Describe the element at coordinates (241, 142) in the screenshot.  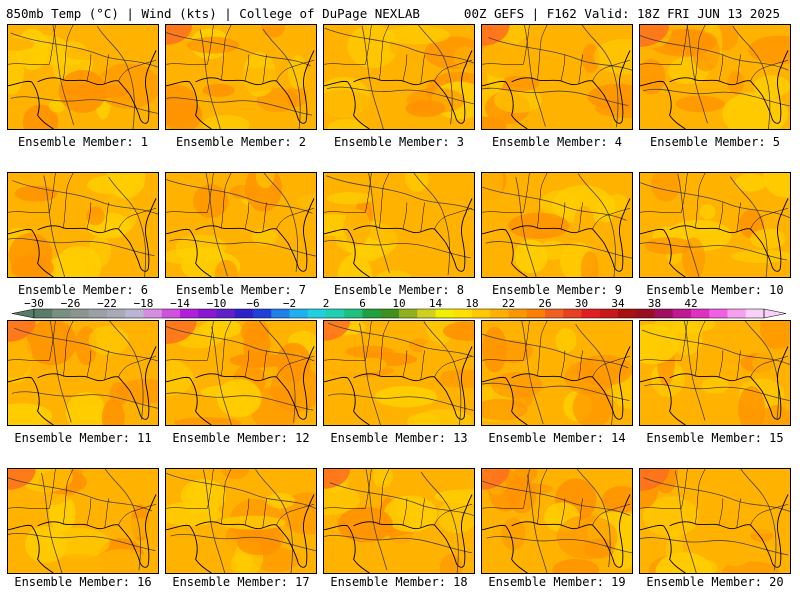
I see `ensemble-member-label: Ensemble Member: 2` at that location.